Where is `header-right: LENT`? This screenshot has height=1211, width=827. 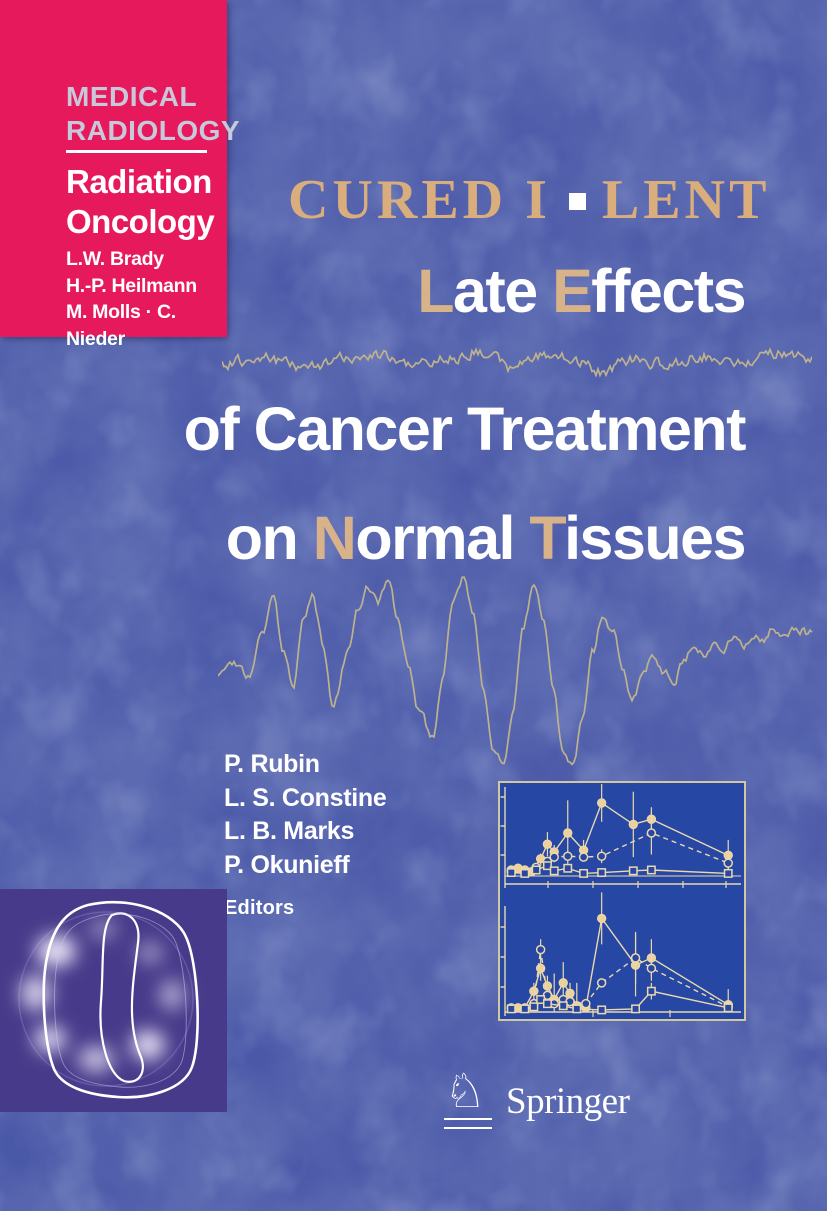
header-right: LENT is located at coordinates (686, 200).